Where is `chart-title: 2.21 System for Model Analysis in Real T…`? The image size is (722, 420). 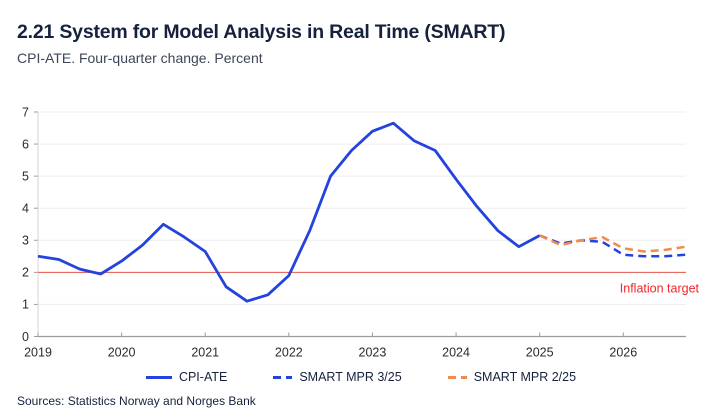
chart-title: 2.21 System for Model Analysis in Real T… is located at coordinates (261, 32).